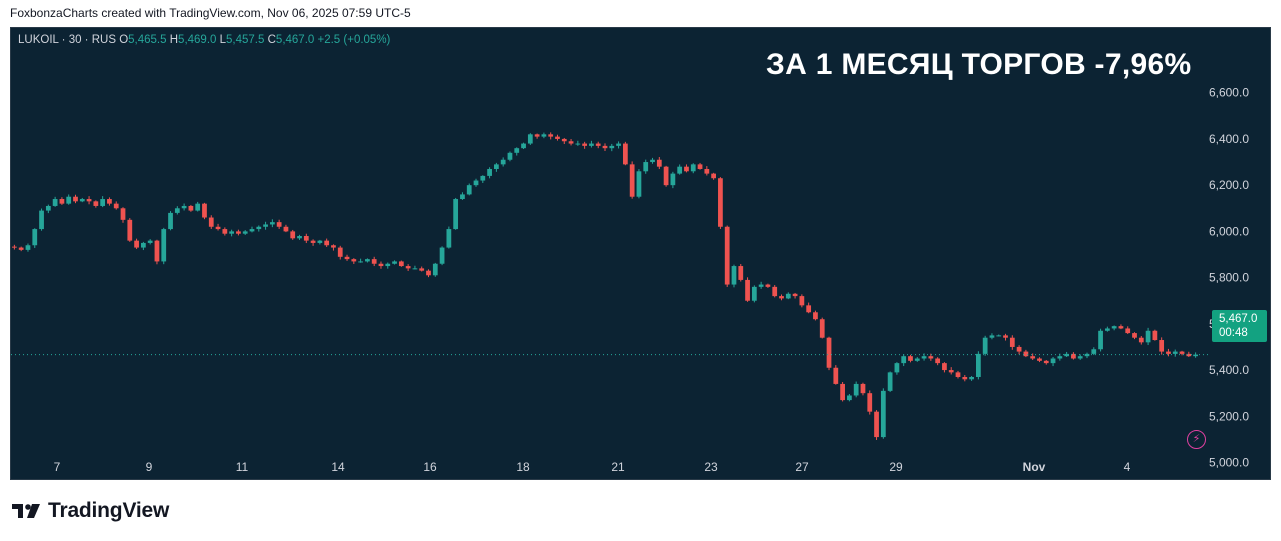 This screenshot has height=541, width=1281. Describe the element at coordinates (1229, 370) in the screenshot. I see `y-tick-label: 5,400.0` at that location.